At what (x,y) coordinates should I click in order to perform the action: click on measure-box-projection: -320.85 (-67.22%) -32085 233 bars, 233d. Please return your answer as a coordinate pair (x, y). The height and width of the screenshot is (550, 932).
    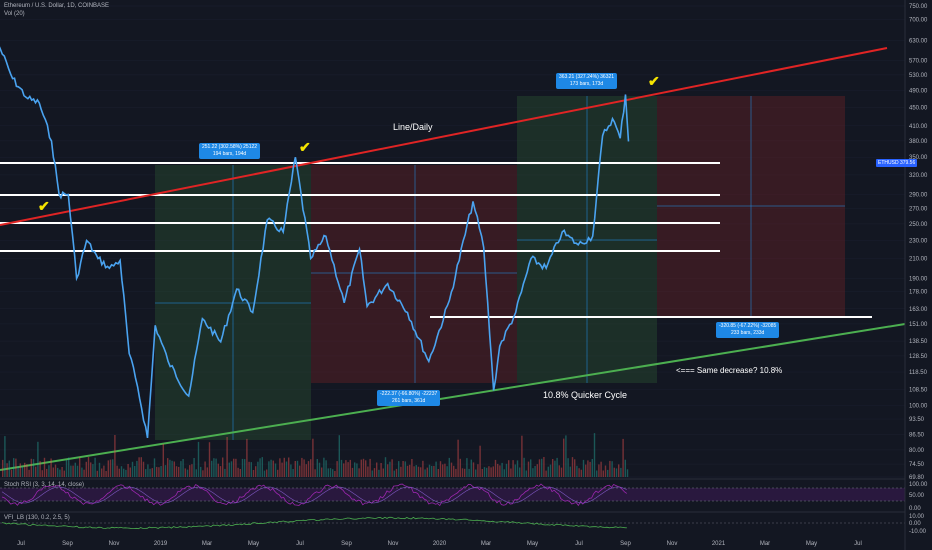
    Looking at the image, I should click on (748, 330).